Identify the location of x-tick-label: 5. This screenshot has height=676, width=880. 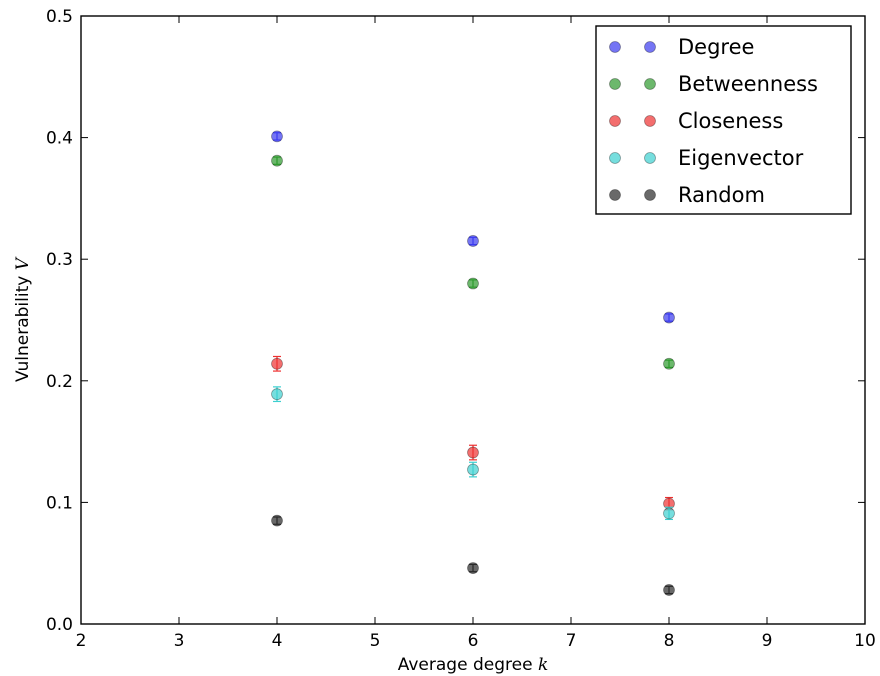
(375, 641).